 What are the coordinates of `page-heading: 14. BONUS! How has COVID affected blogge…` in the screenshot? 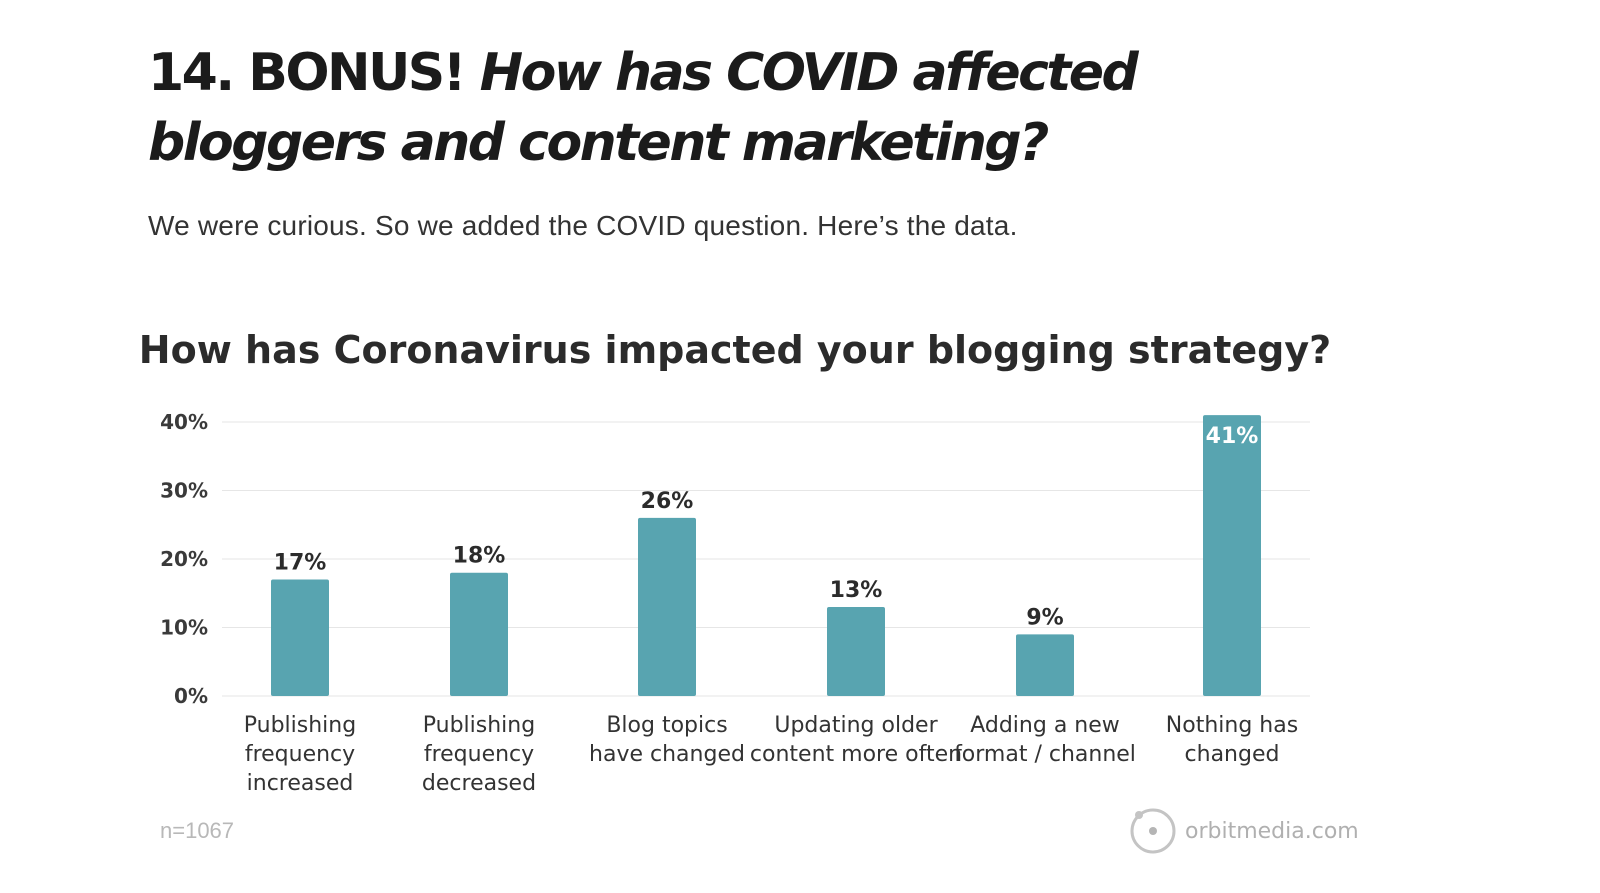 It's located at (748, 108).